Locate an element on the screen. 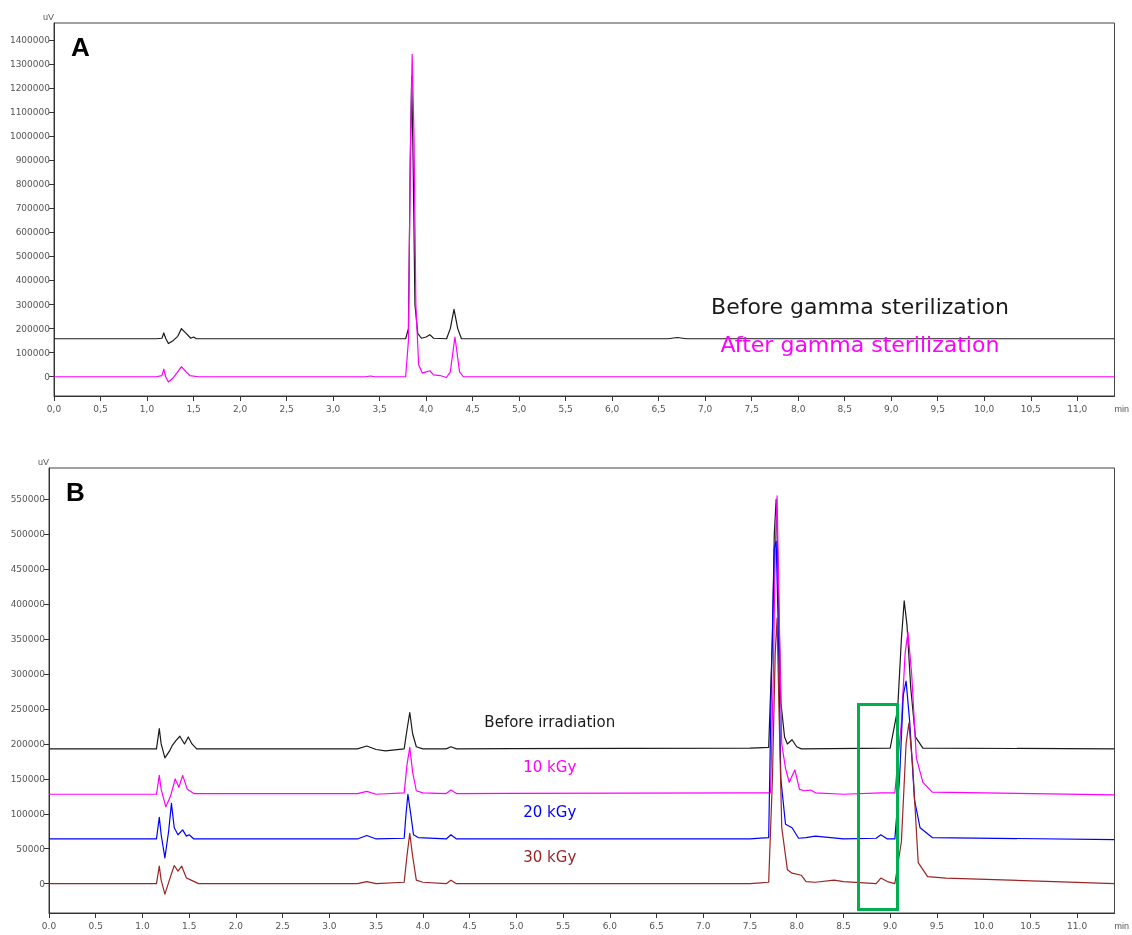 Image resolution: width=1132 pixels, height=935 pixels. x-tick-label: 3.0 is located at coordinates (329, 925).